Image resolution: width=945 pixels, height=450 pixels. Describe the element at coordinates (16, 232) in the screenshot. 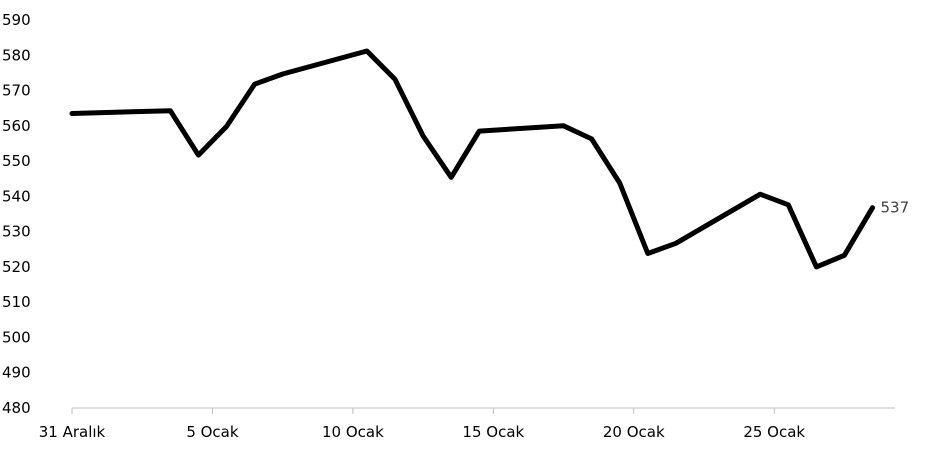

I see `y-tick-label: 530` at that location.